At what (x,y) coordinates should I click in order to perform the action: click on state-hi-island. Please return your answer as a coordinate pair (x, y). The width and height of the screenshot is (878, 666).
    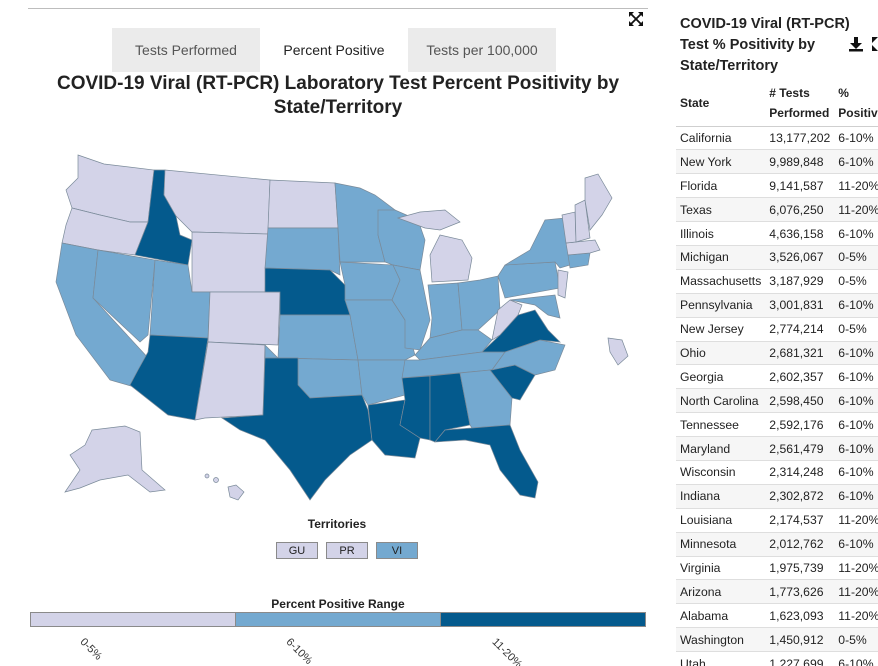
    Looking at the image, I should click on (216, 480).